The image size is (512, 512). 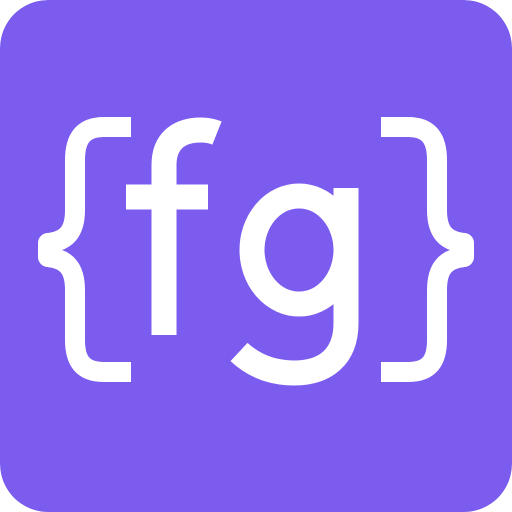 I want to click on letter-g-glyph, so click(x=294, y=284).